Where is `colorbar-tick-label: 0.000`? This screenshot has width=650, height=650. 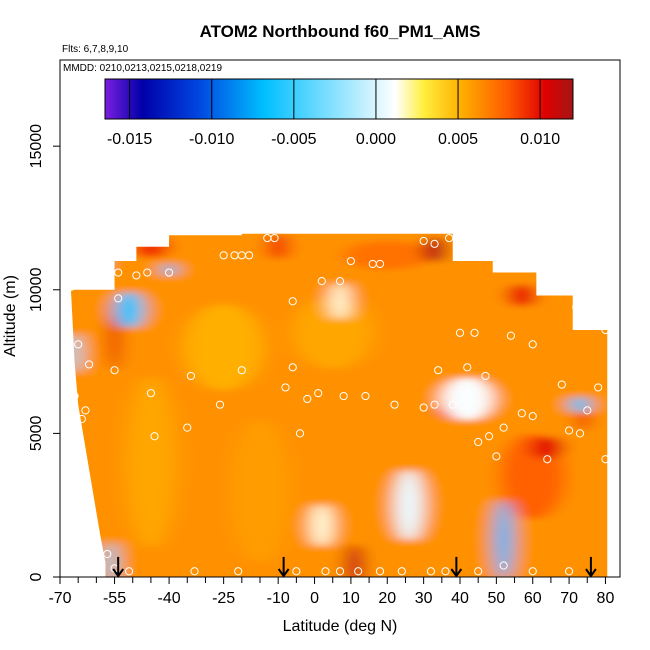
colorbar-tick-label: 0.000 is located at coordinates (376, 139).